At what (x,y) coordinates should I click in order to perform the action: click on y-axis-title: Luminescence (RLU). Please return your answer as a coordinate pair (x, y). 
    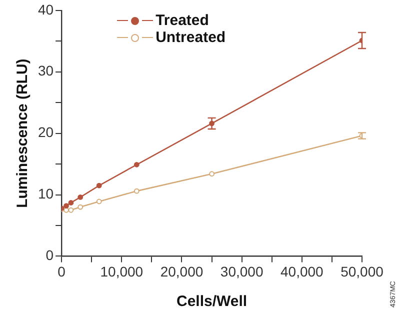
    Looking at the image, I should click on (23, 133).